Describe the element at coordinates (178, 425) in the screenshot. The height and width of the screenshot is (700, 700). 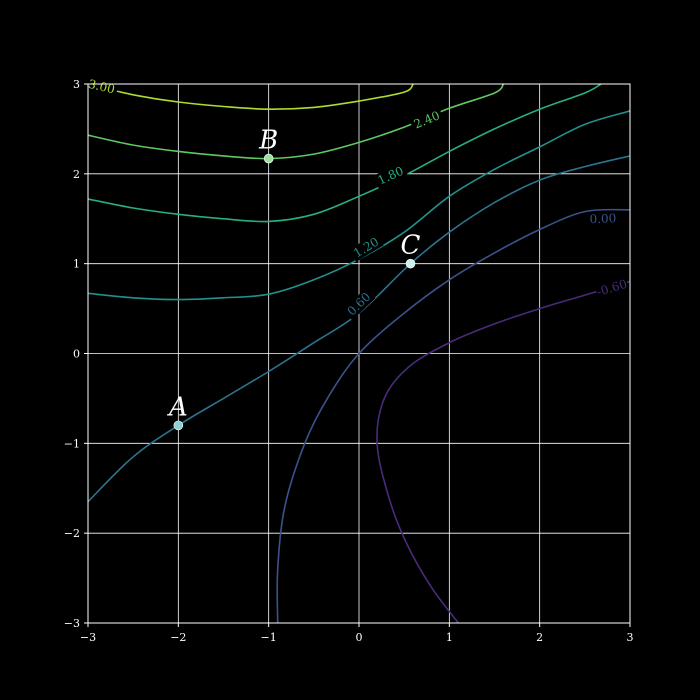
I see `point-A` at that location.